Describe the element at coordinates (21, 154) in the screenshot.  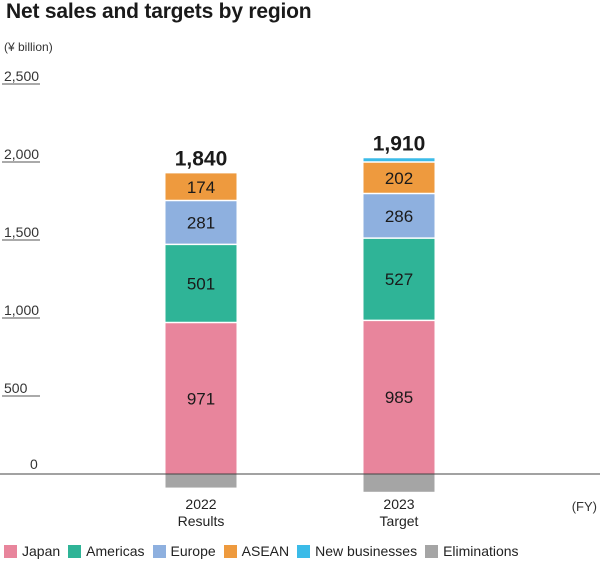
I see `y-tick-label: 2,000` at that location.